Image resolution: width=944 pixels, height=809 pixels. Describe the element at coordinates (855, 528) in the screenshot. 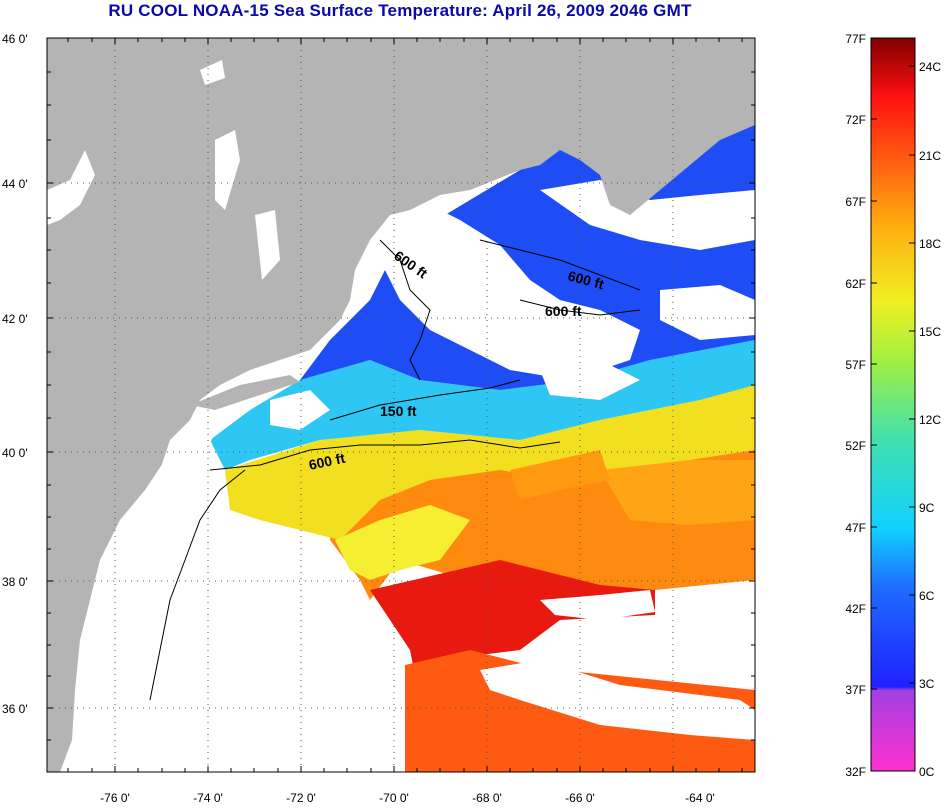

I see `colorbar-f-label: 47F` at that location.